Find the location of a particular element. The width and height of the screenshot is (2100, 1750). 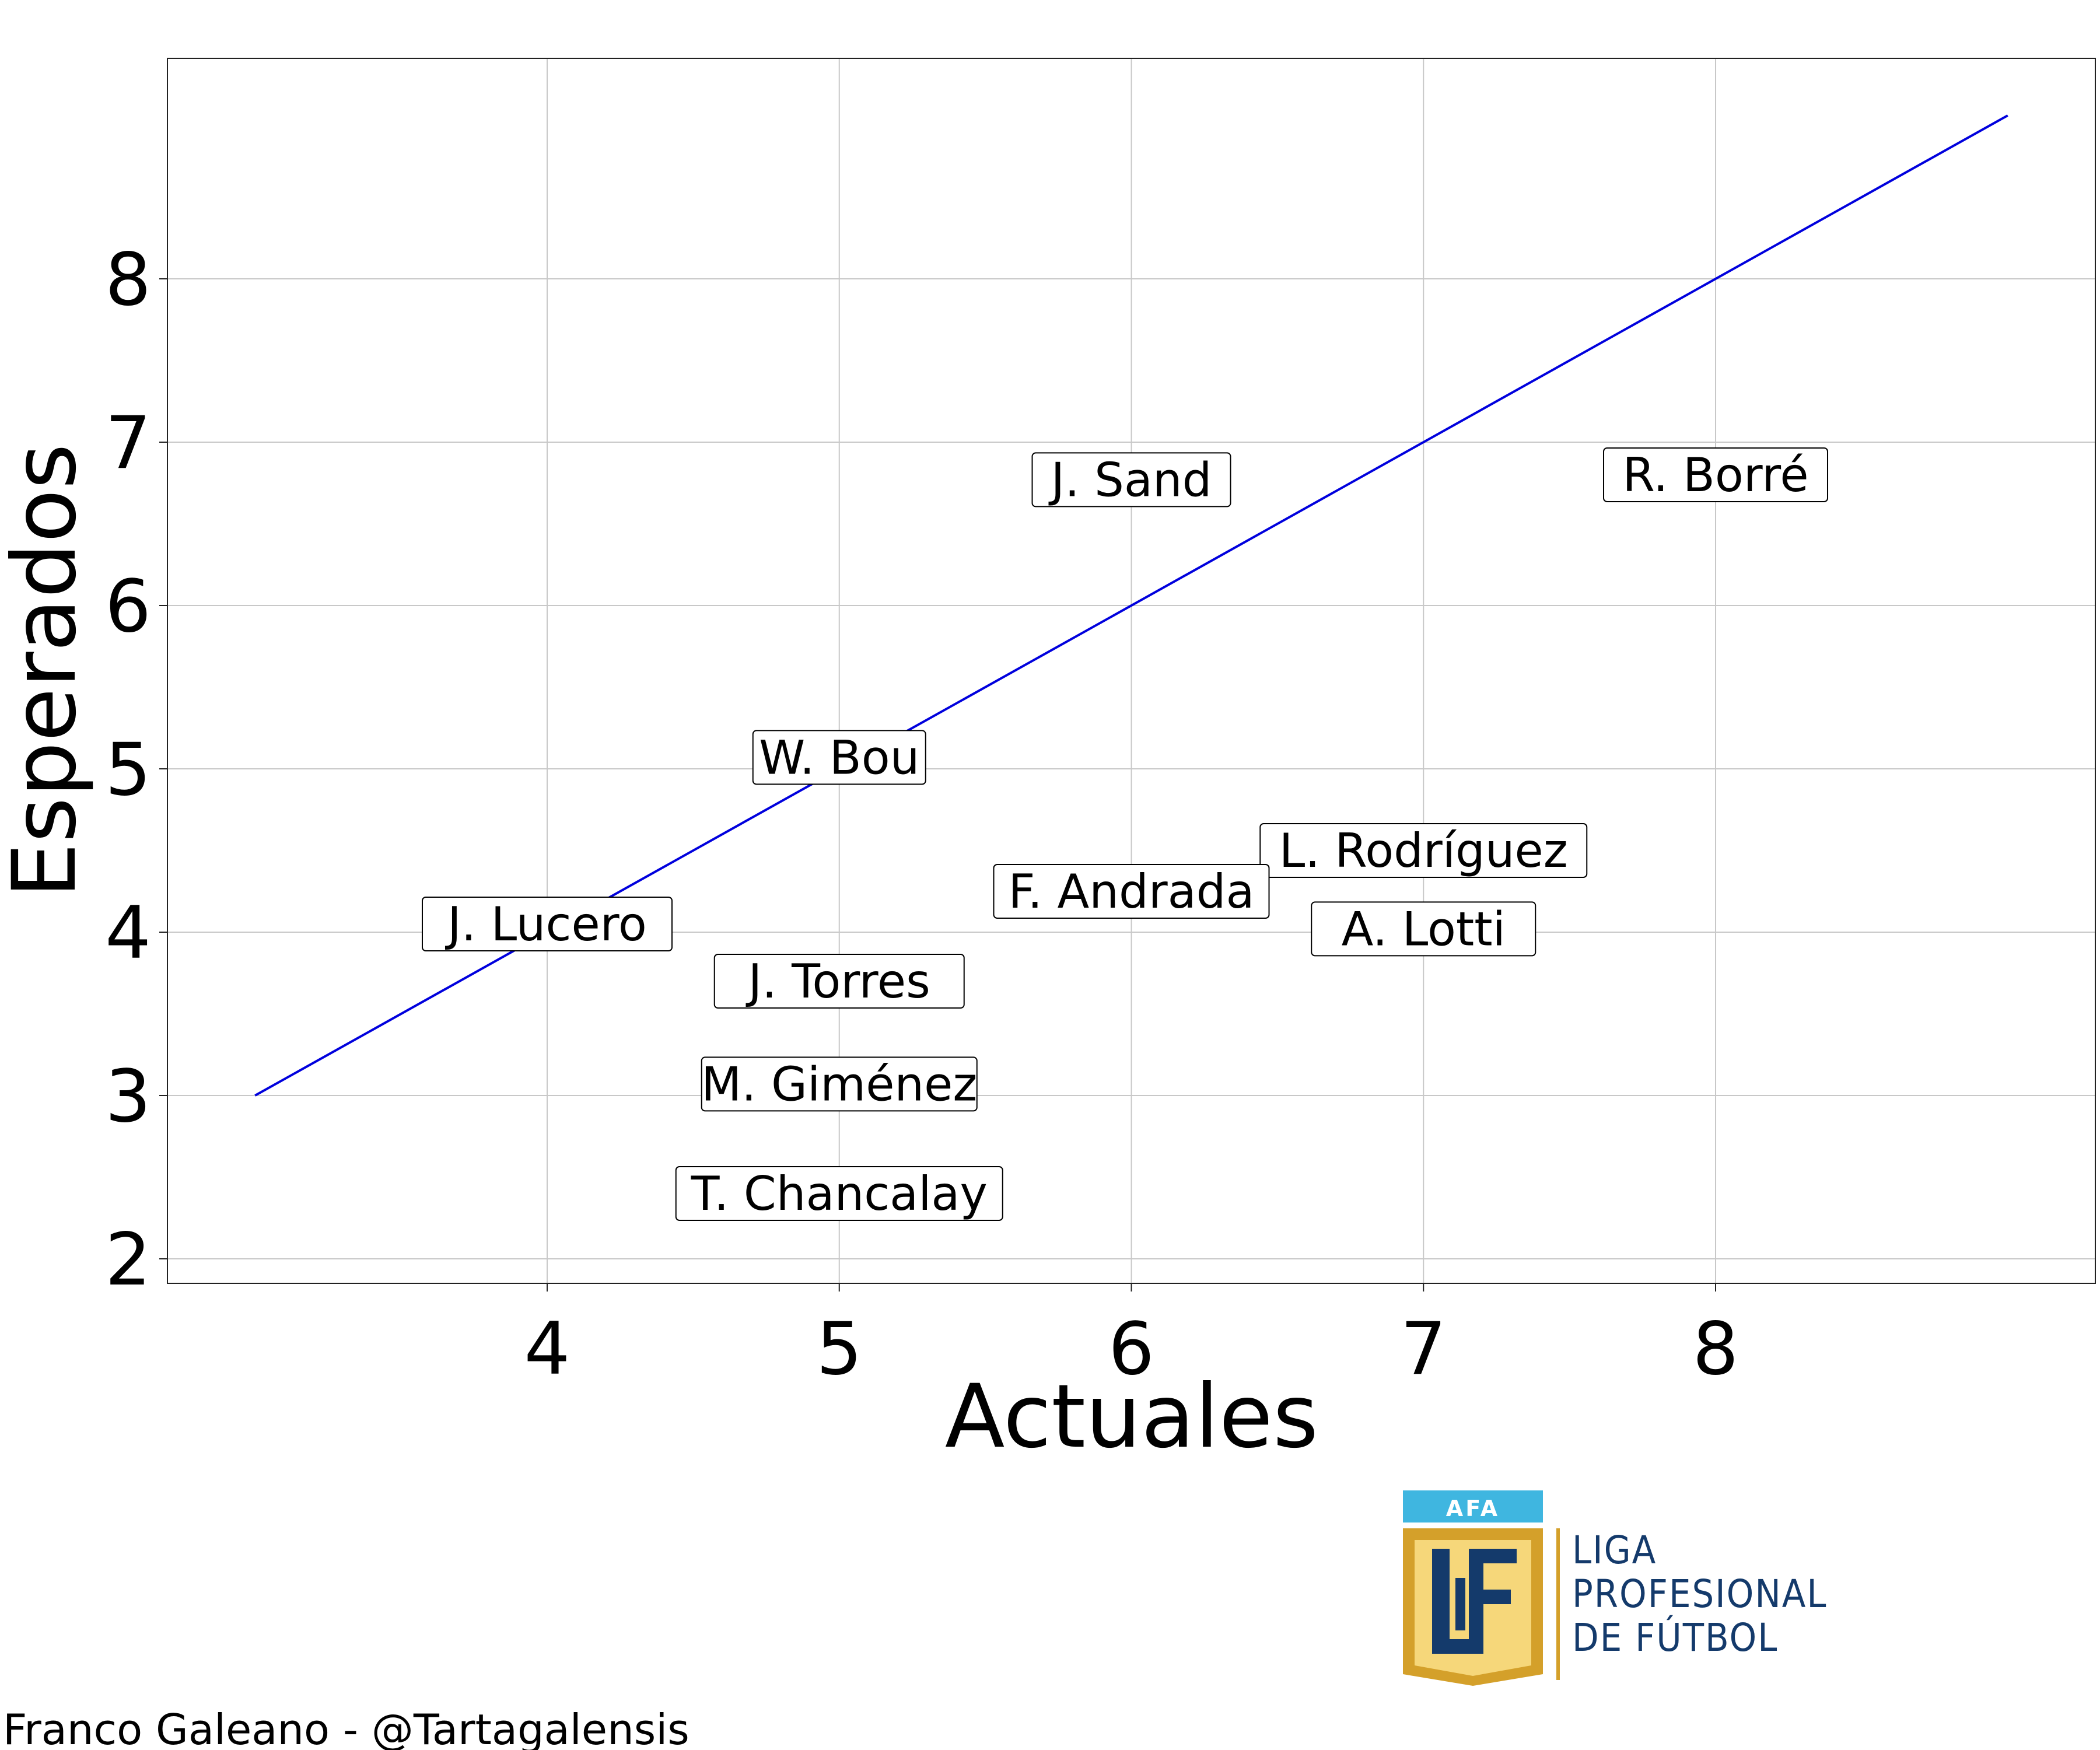

logo-divider is located at coordinates (1558, 1604).